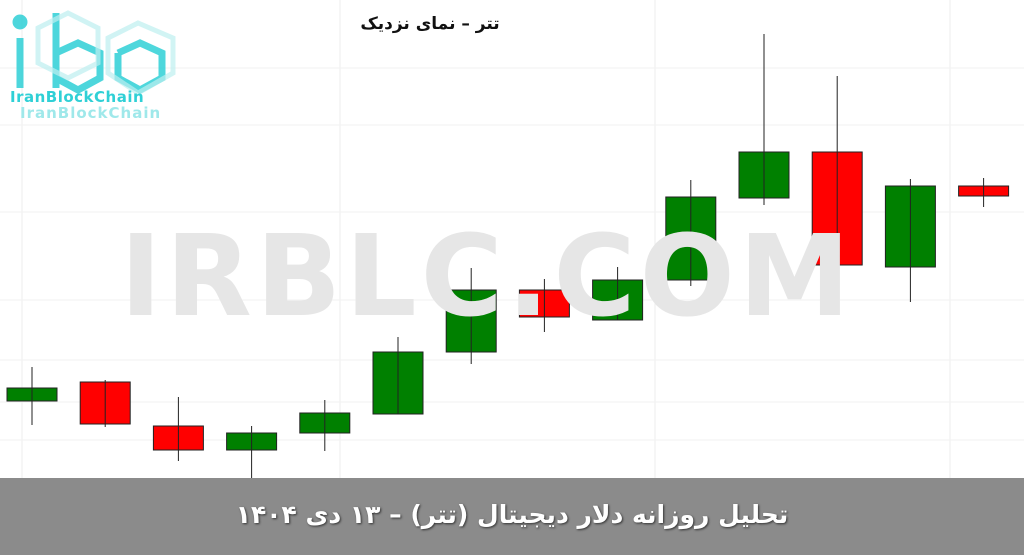 Image resolution: width=1024 pixels, height=555 pixels. I want to click on logo, so click(98, 65).